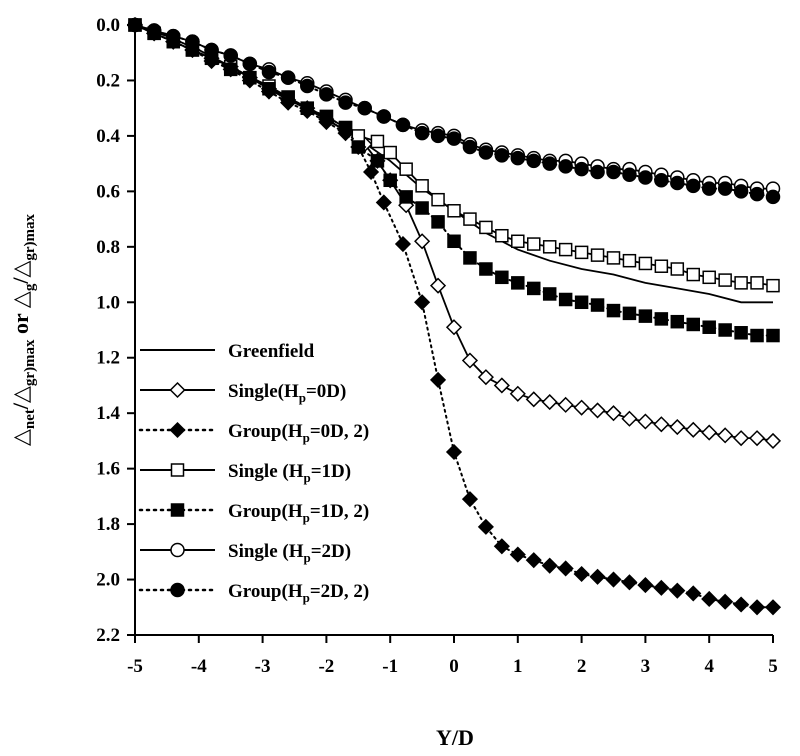 The image size is (800, 756). What do you see at coordinates (108, 136) in the screenshot?
I see `y-tick-label: 0.4` at bounding box center [108, 136].